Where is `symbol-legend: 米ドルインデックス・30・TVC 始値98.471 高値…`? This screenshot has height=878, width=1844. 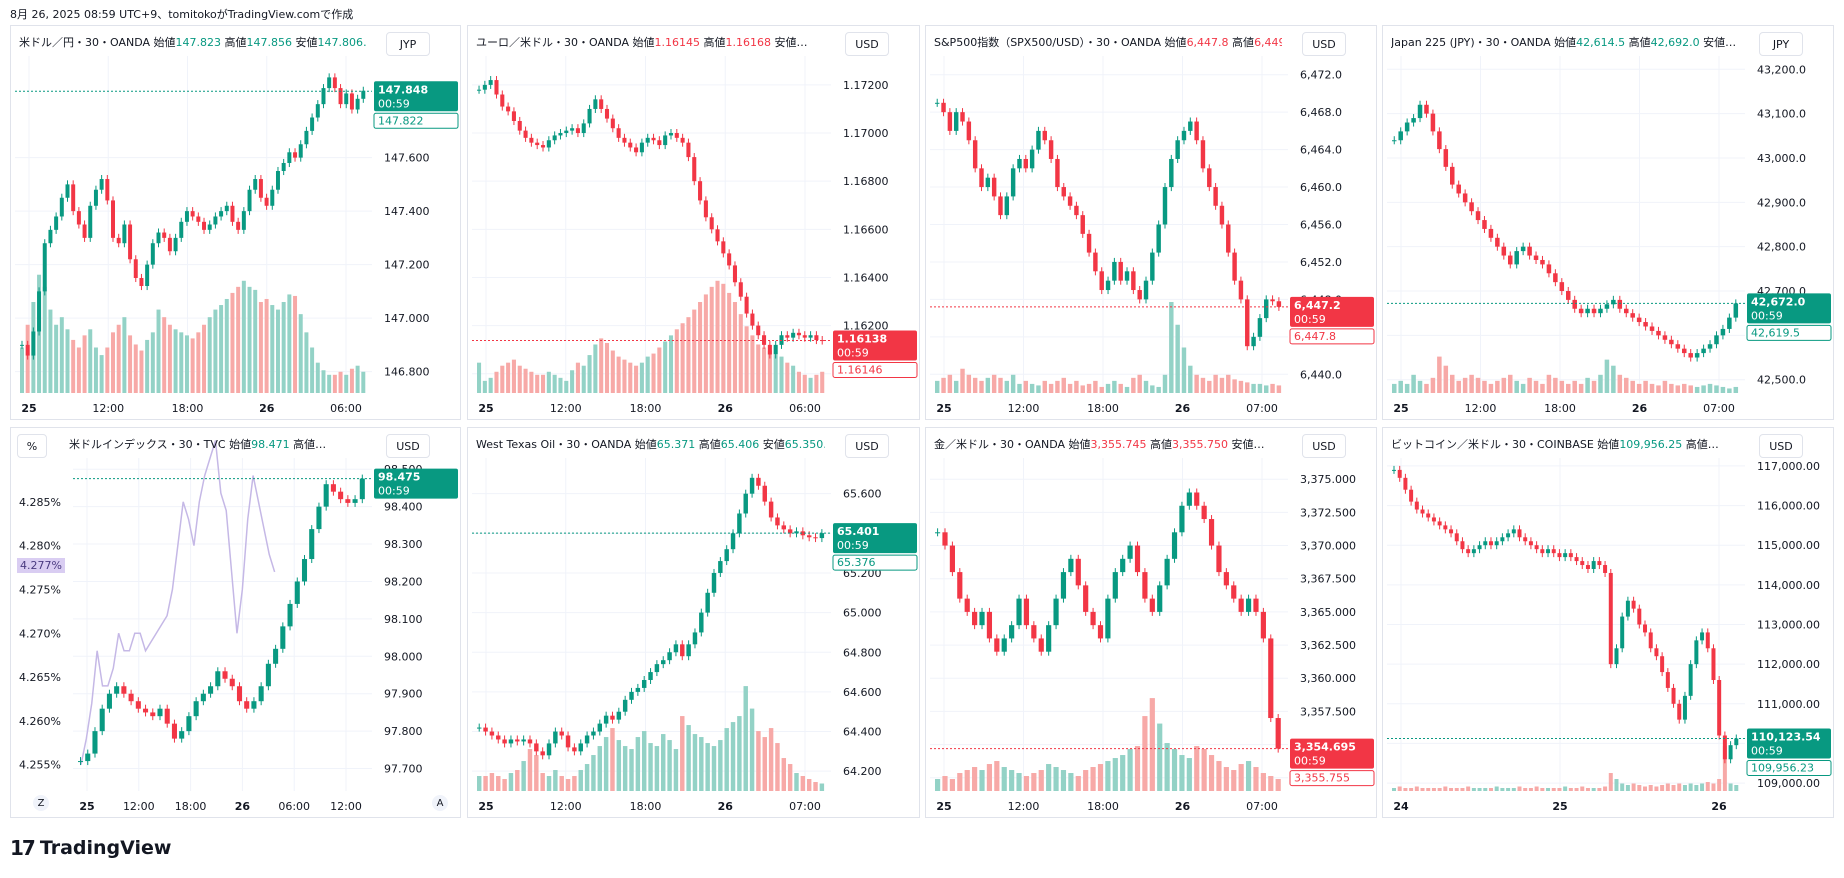
symbol-legend: 米ドルインデックス・30・TVC 始値98.471 高値… is located at coordinates (213, 445).